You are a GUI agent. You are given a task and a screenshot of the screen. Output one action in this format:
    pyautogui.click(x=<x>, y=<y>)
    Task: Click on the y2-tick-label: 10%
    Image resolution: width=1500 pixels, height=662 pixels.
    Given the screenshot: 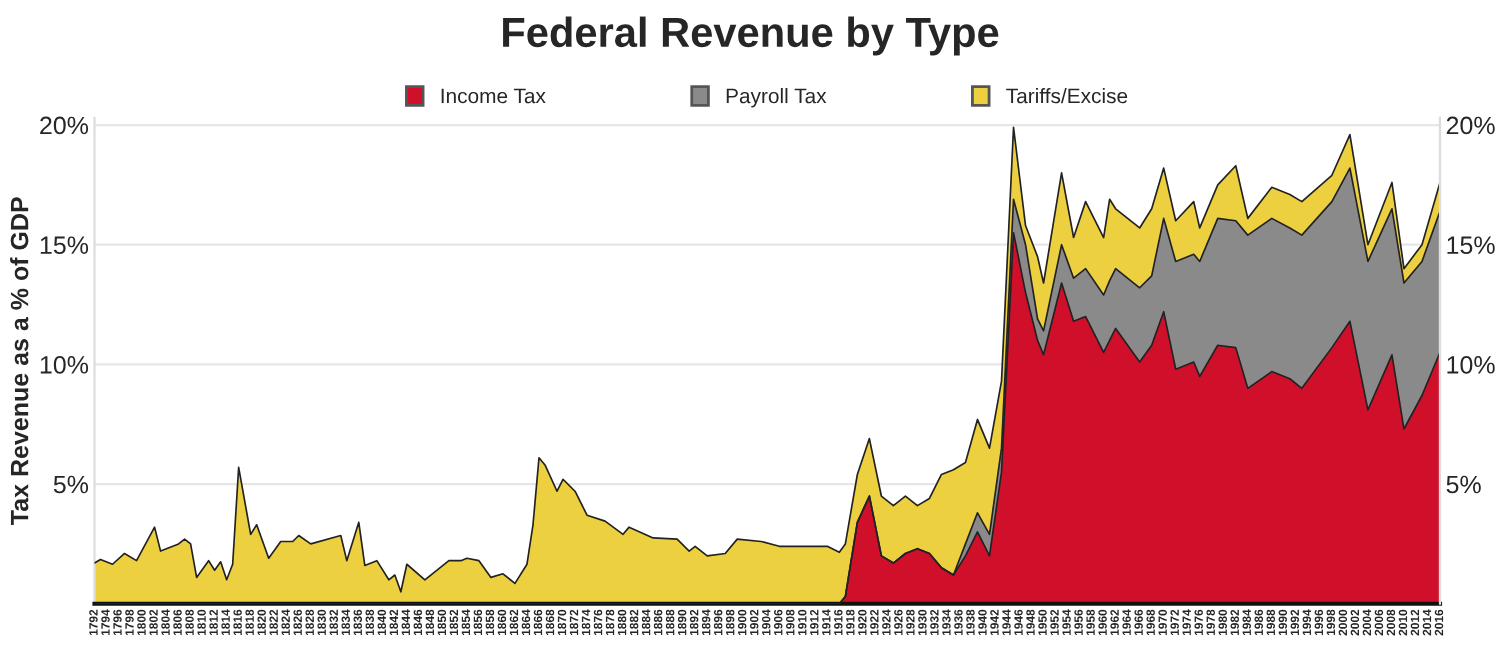 What is the action you would take?
    pyautogui.click(x=1471, y=364)
    